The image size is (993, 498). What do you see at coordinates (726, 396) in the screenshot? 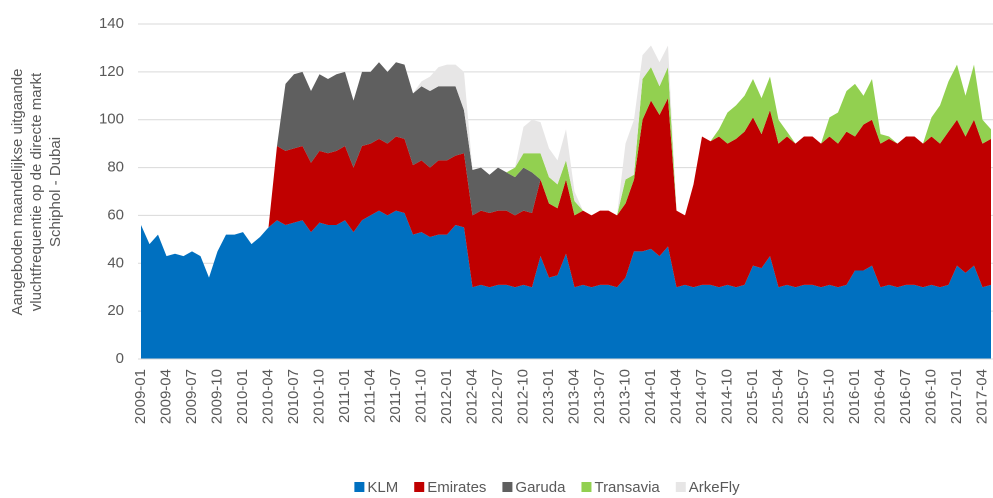
I see `x-tick-label: 2014-10` at bounding box center [726, 396].